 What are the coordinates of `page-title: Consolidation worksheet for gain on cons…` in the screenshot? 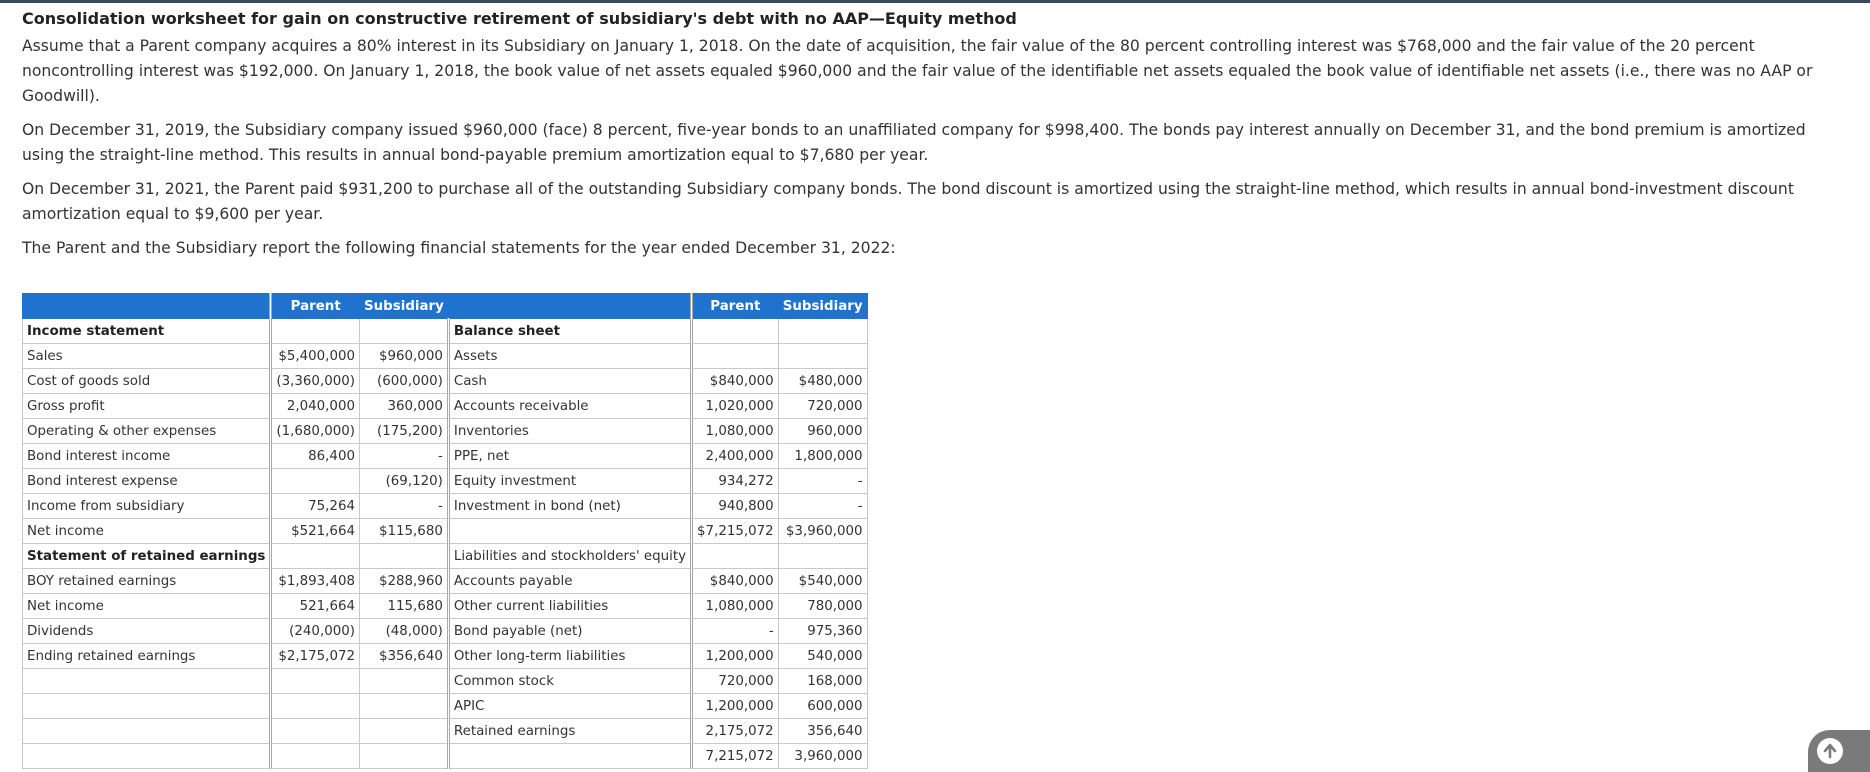 It's located at (519, 18).